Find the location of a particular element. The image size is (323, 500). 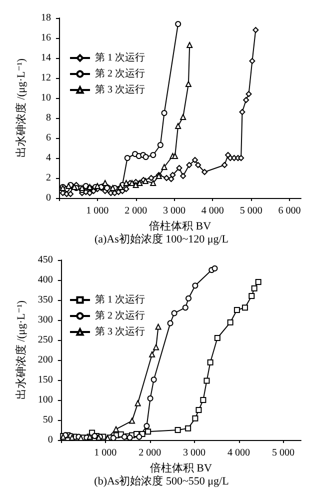

y-tick-label: 4 is located at coordinates (48, 158).